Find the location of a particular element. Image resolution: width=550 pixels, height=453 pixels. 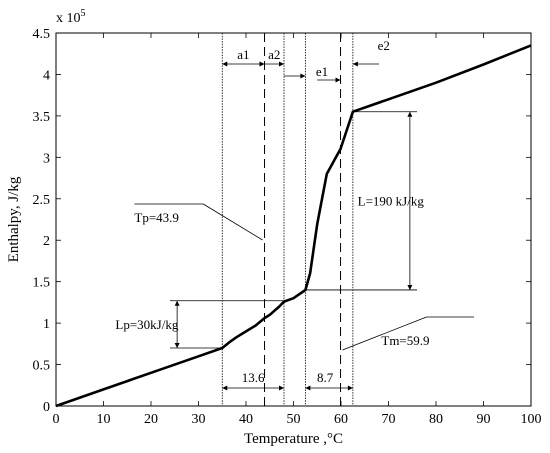

y-tick-label: 1.5 is located at coordinates (42, 283).